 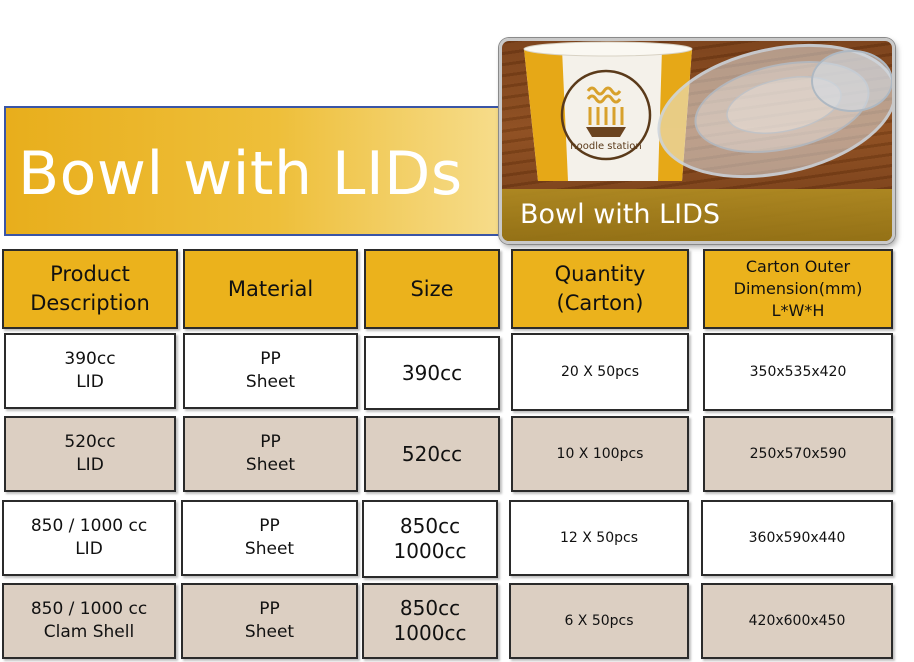 I want to click on row1-quantity: 20 X 50pcs, so click(x=600, y=372).